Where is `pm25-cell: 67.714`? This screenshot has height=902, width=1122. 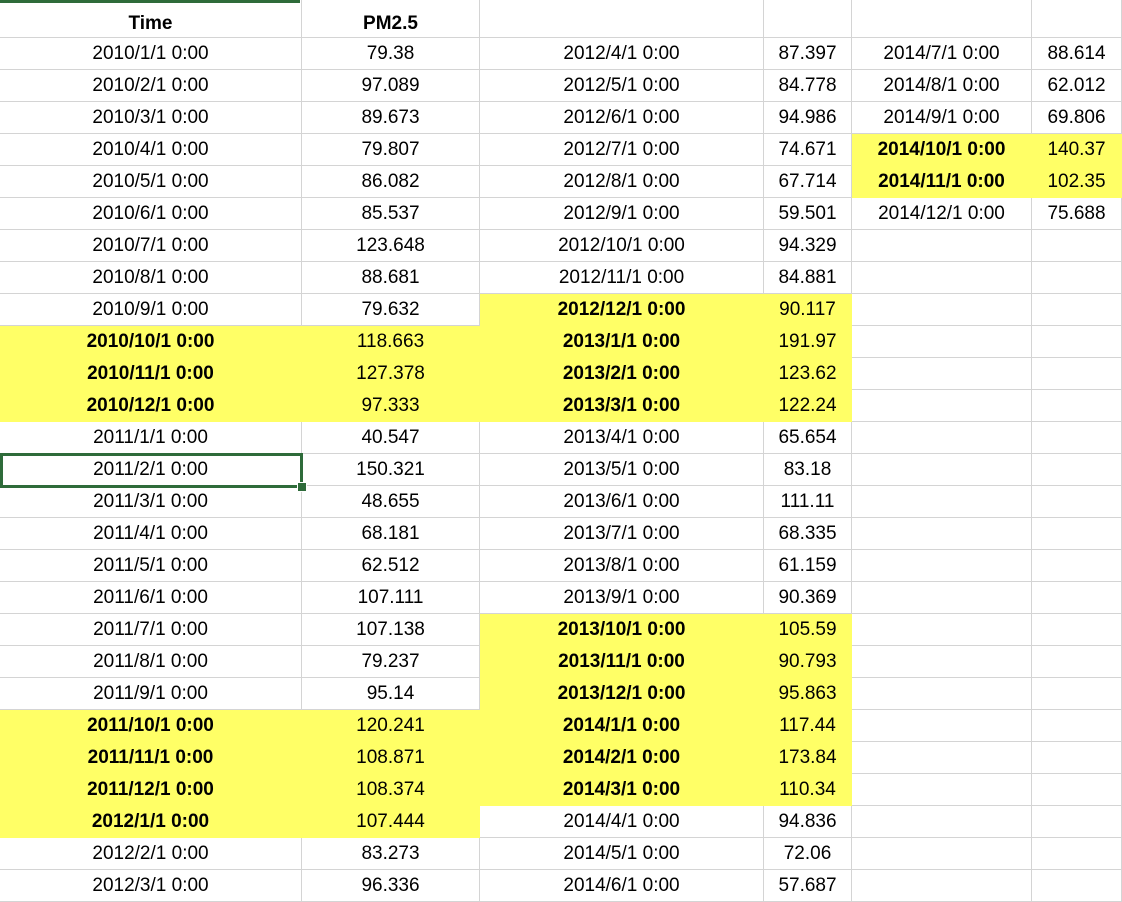 pm25-cell: 67.714 is located at coordinates (808, 182).